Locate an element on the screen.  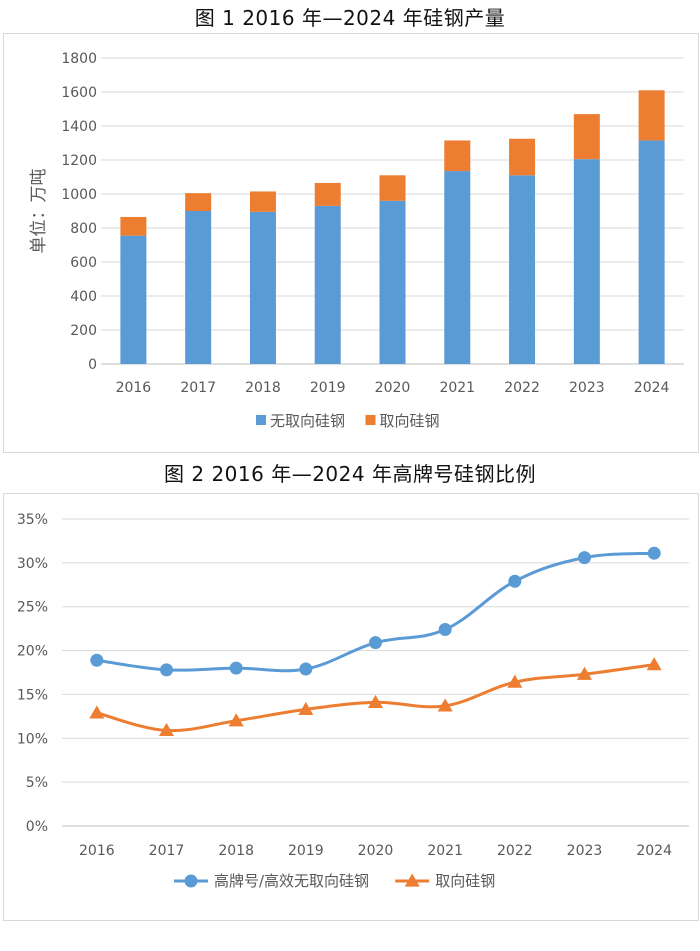
bar-non-oriented-2021 is located at coordinates (457, 267).